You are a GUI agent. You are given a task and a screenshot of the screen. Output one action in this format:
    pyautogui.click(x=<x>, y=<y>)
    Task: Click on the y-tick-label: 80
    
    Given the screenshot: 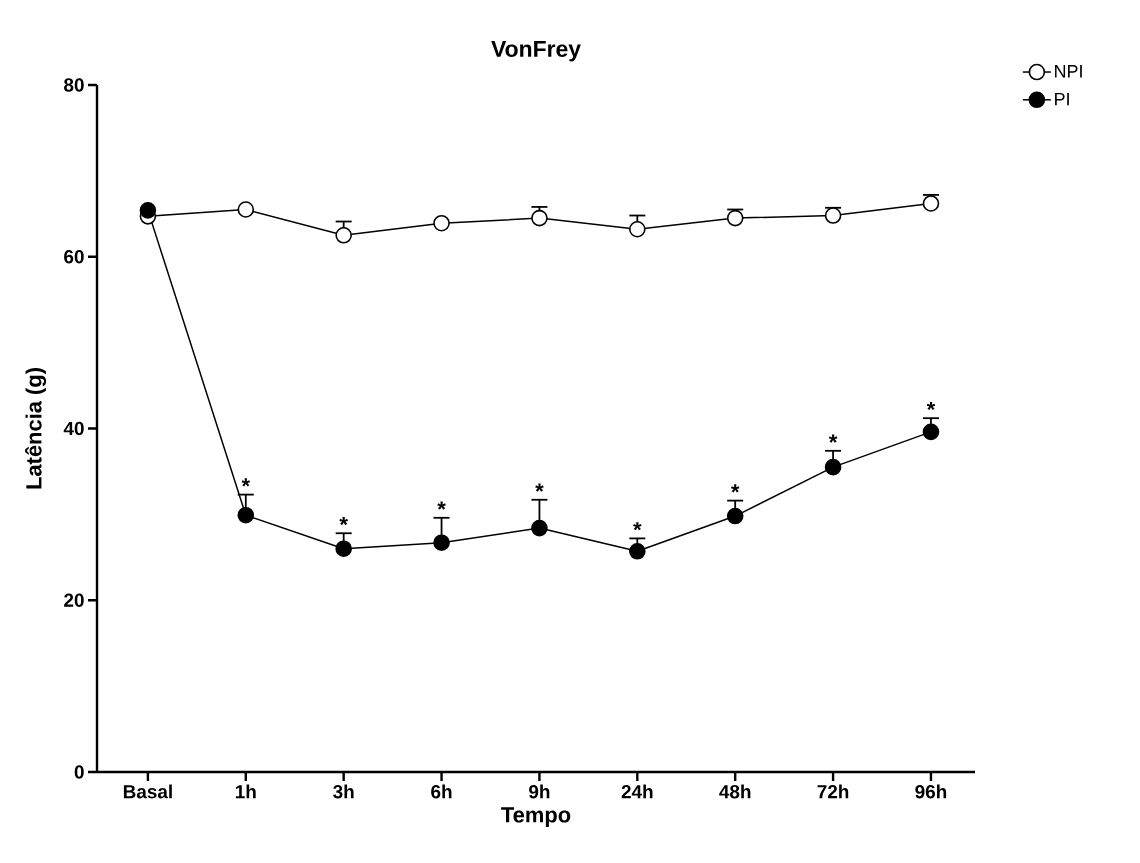 What is the action you would take?
    pyautogui.click(x=74, y=85)
    